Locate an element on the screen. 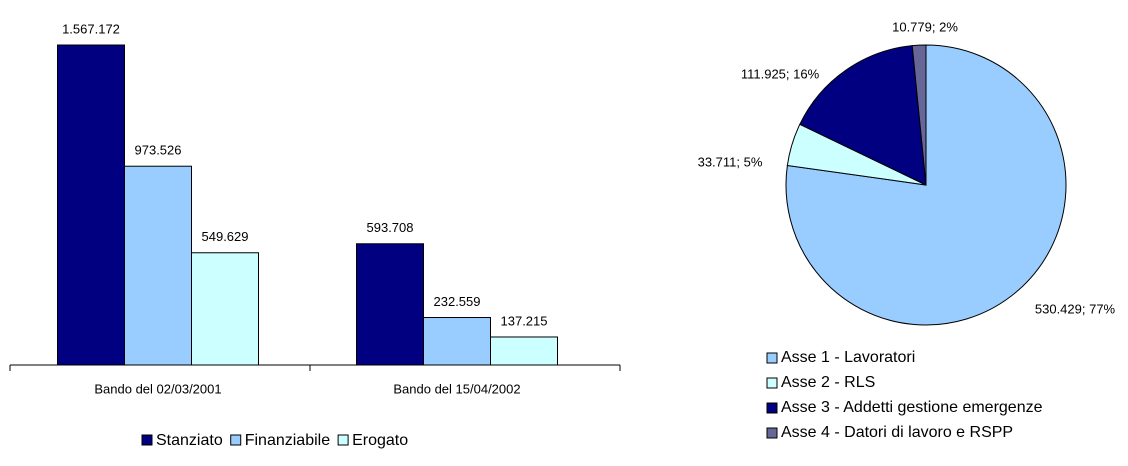  x-tick-label: Bando del 02/03/2001 is located at coordinates (157, 388).